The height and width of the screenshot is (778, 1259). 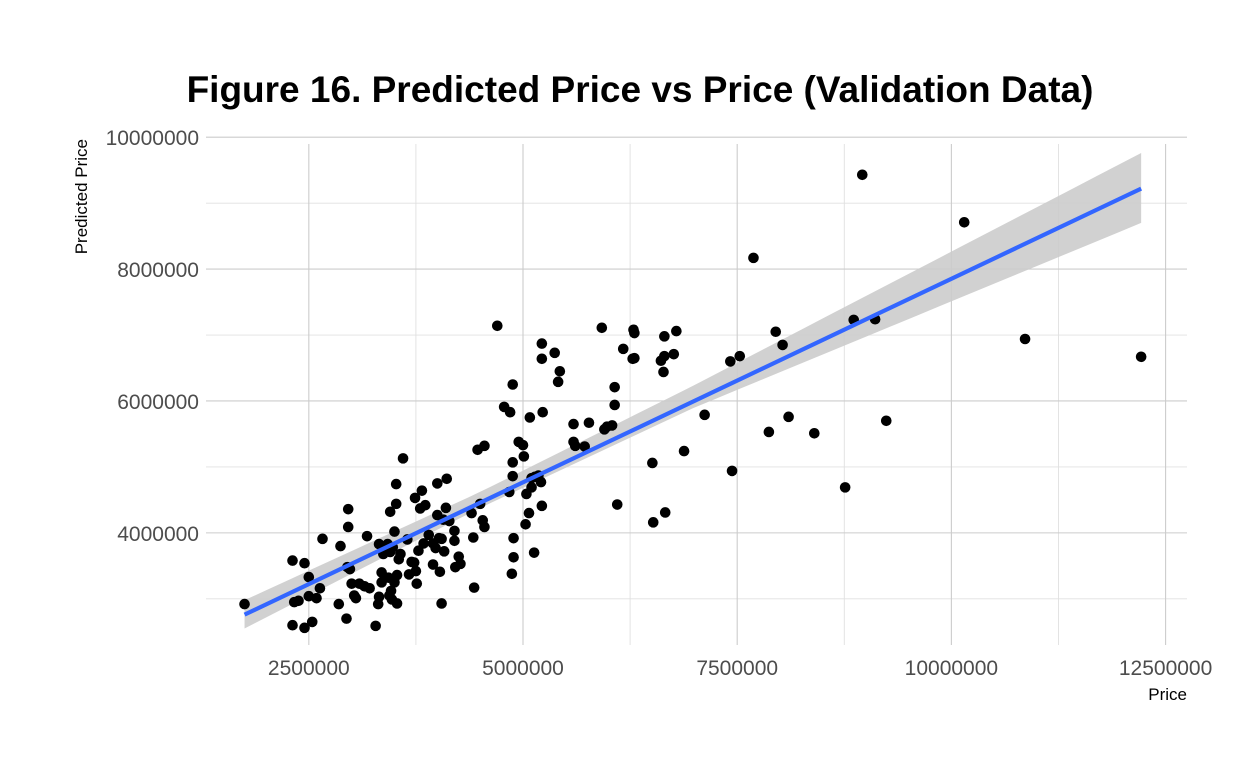 I want to click on y-tick-label: 4000000, so click(x=158, y=534).